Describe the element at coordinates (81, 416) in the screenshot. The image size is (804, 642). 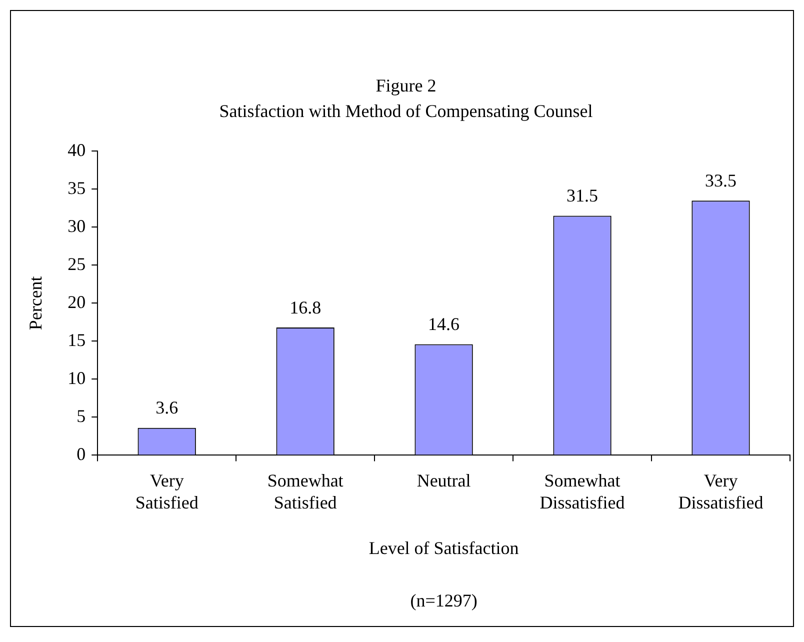
I see `y-tick-label: 5` at that location.